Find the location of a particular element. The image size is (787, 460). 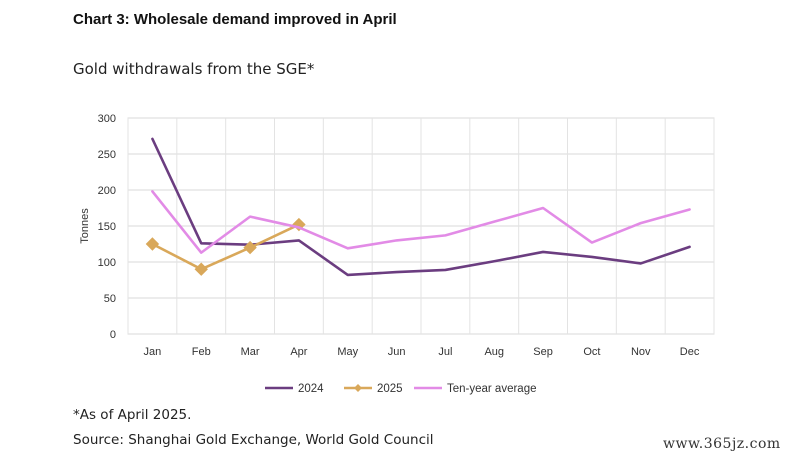

chart-subtitle: Gold withdrawals from the SGE* is located at coordinates (194, 69).